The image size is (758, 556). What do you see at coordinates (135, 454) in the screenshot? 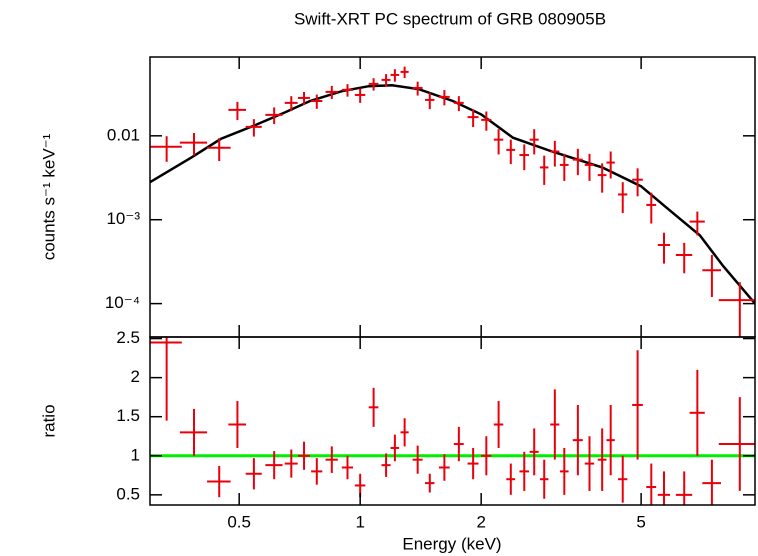
I see `y-tick-label: 1` at bounding box center [135, 454].